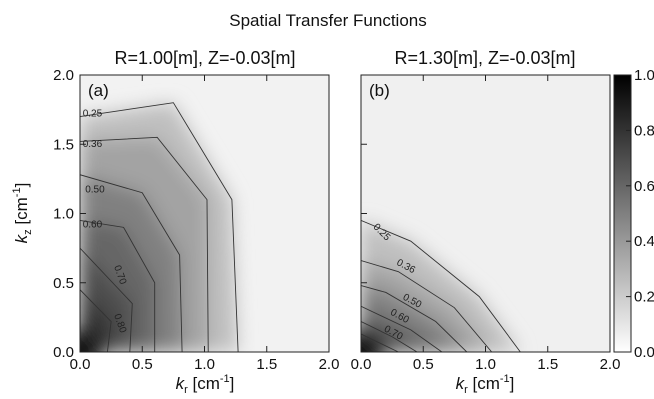 The width and height of the screenshot is (654, 399). Describe the element at coordinates (93, 144) in the screenshot. I see `panel-a-contour-label-1: 0.36` at that location.